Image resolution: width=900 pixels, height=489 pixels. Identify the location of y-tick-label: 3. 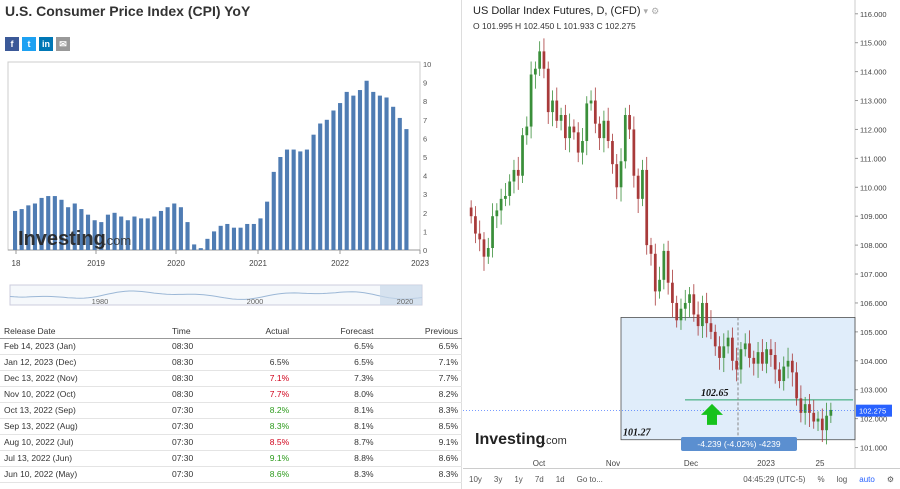
(425, 194).